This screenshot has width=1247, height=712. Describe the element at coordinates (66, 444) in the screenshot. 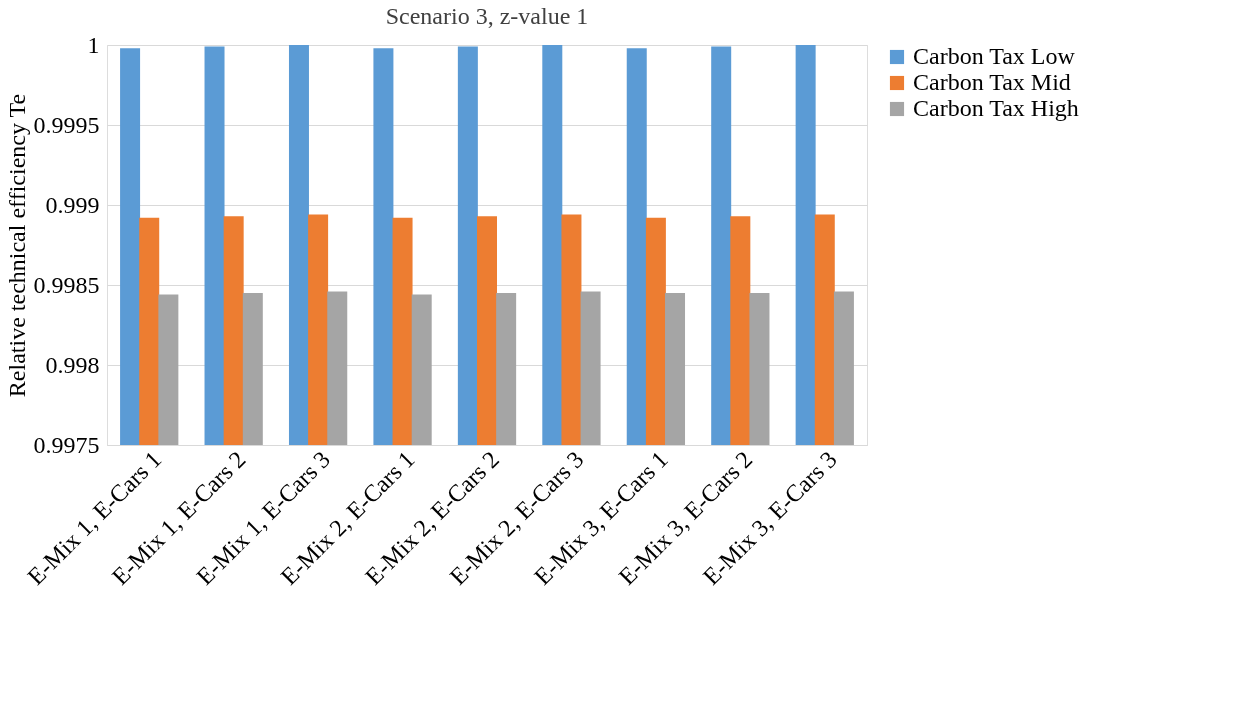

I see `y-tick-label: 0.9975` at that location.